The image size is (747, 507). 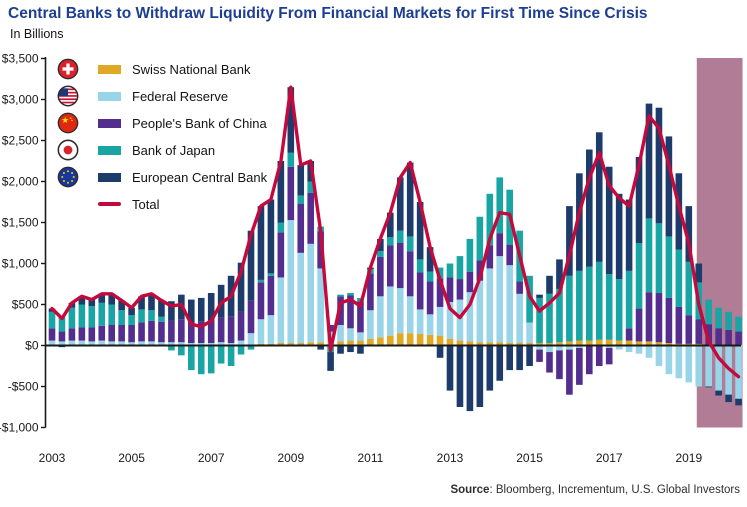 I want to click on y-axis-tick-label: $1,000, so click(x=20, y=264).